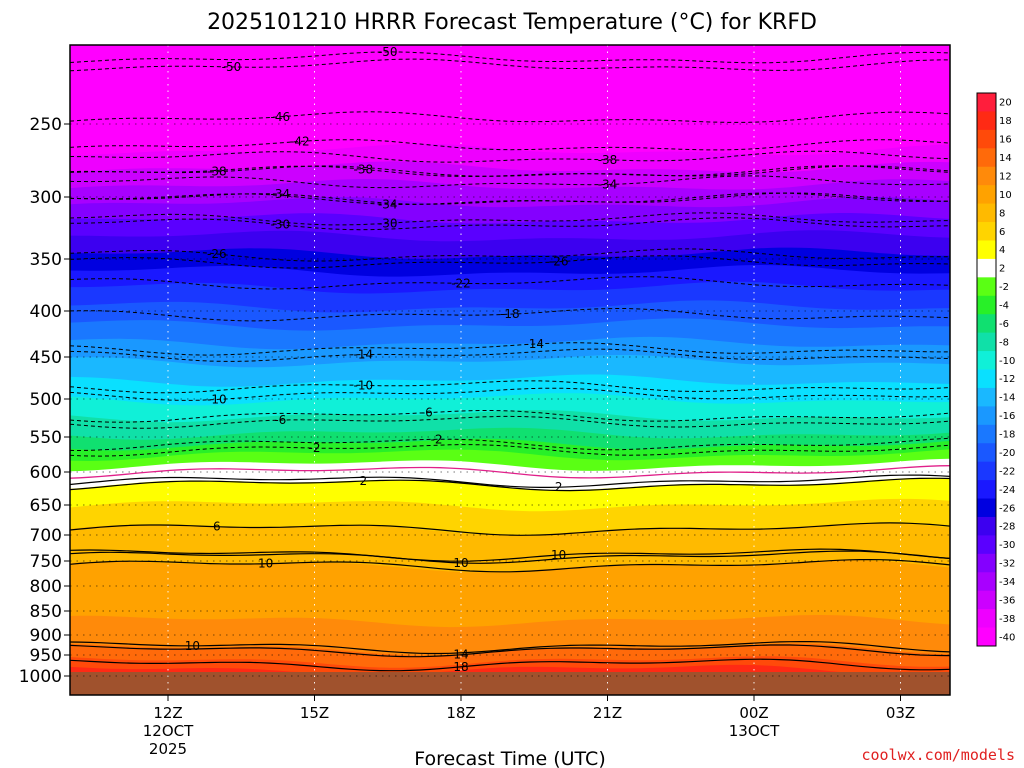  What do you see at coordinates (1007, 398) in the screenshot?
I see `colorbar-label: -14` at bounding box center [1007, 398].